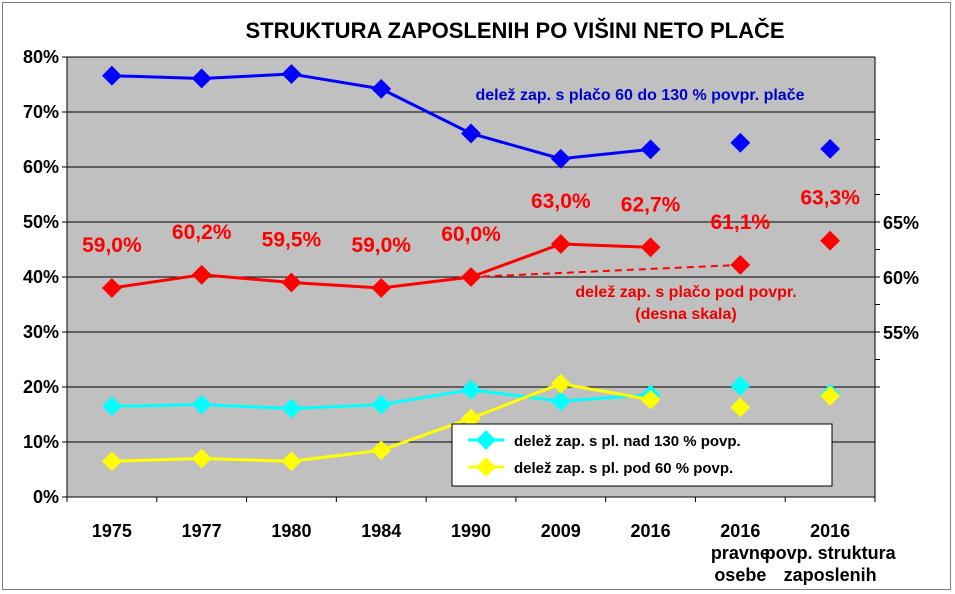 The image size is (955, 594). Describe the element at coordinates (46, 497) in the screenshot. I see `left-axis-tick-label: 0%` at that location.